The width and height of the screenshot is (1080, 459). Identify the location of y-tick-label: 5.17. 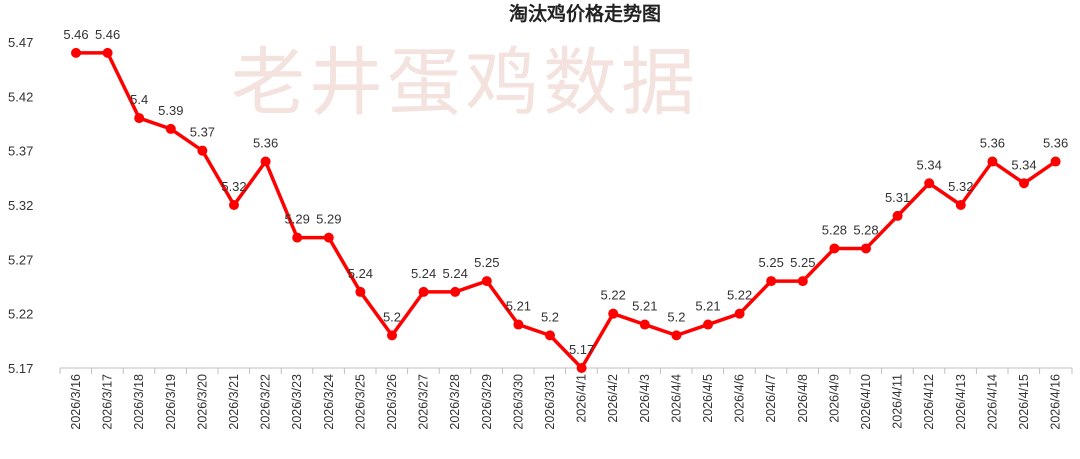
(20, 368).